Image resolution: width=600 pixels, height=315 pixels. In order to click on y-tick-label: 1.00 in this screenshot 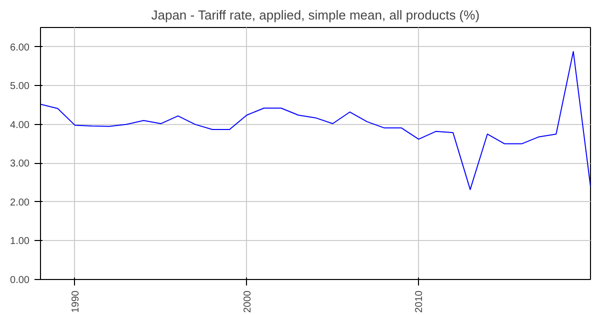, I will do `click(20, 242)`.